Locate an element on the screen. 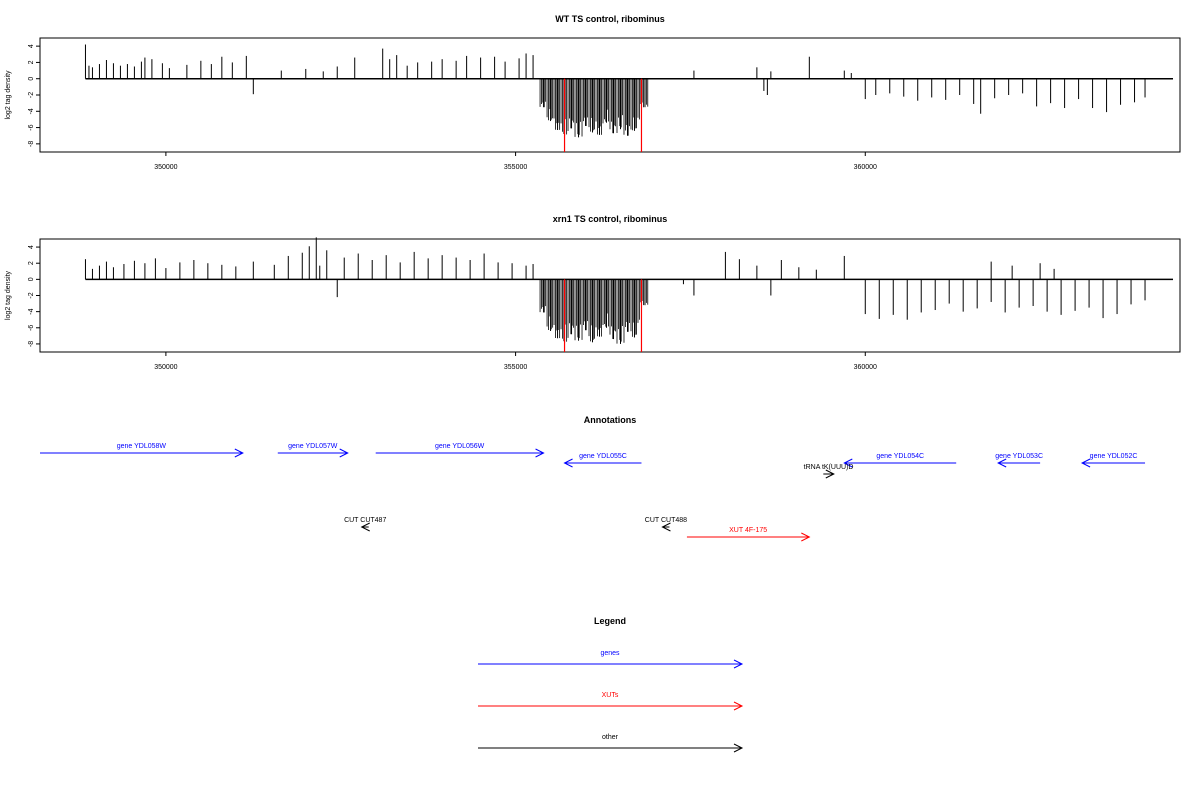 This screenshot has height=800, width=1200. plot-title: WT TS control, ribominus is located at coordinates (610, 19).